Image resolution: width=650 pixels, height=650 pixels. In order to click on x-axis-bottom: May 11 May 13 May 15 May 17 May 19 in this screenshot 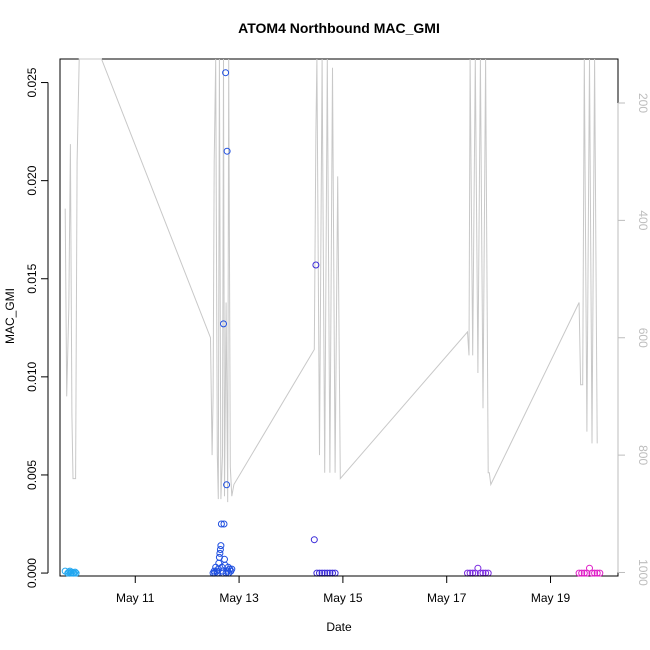, I will do `click(343, 590)`.